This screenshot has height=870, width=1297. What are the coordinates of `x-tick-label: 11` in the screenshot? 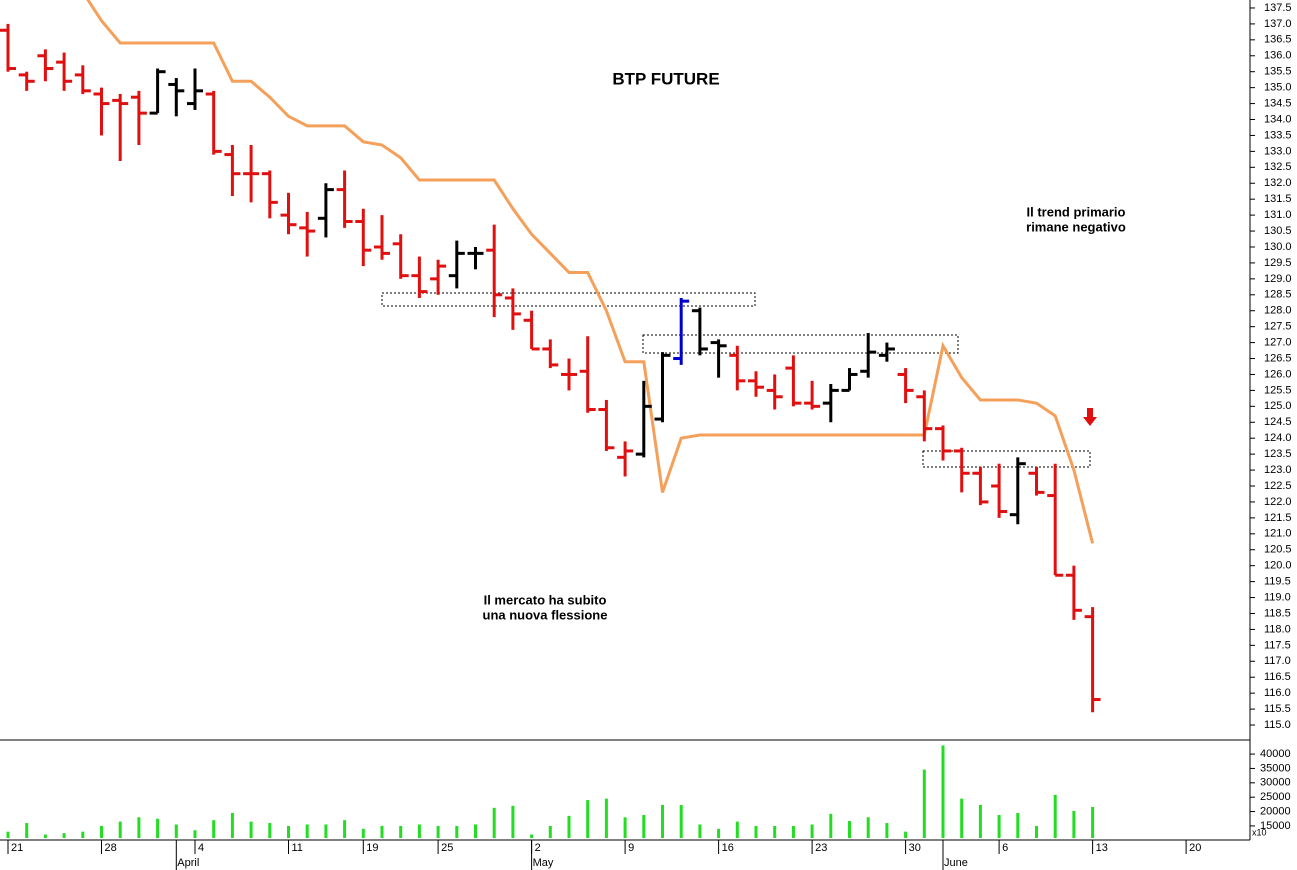 It's located at (297, 848).